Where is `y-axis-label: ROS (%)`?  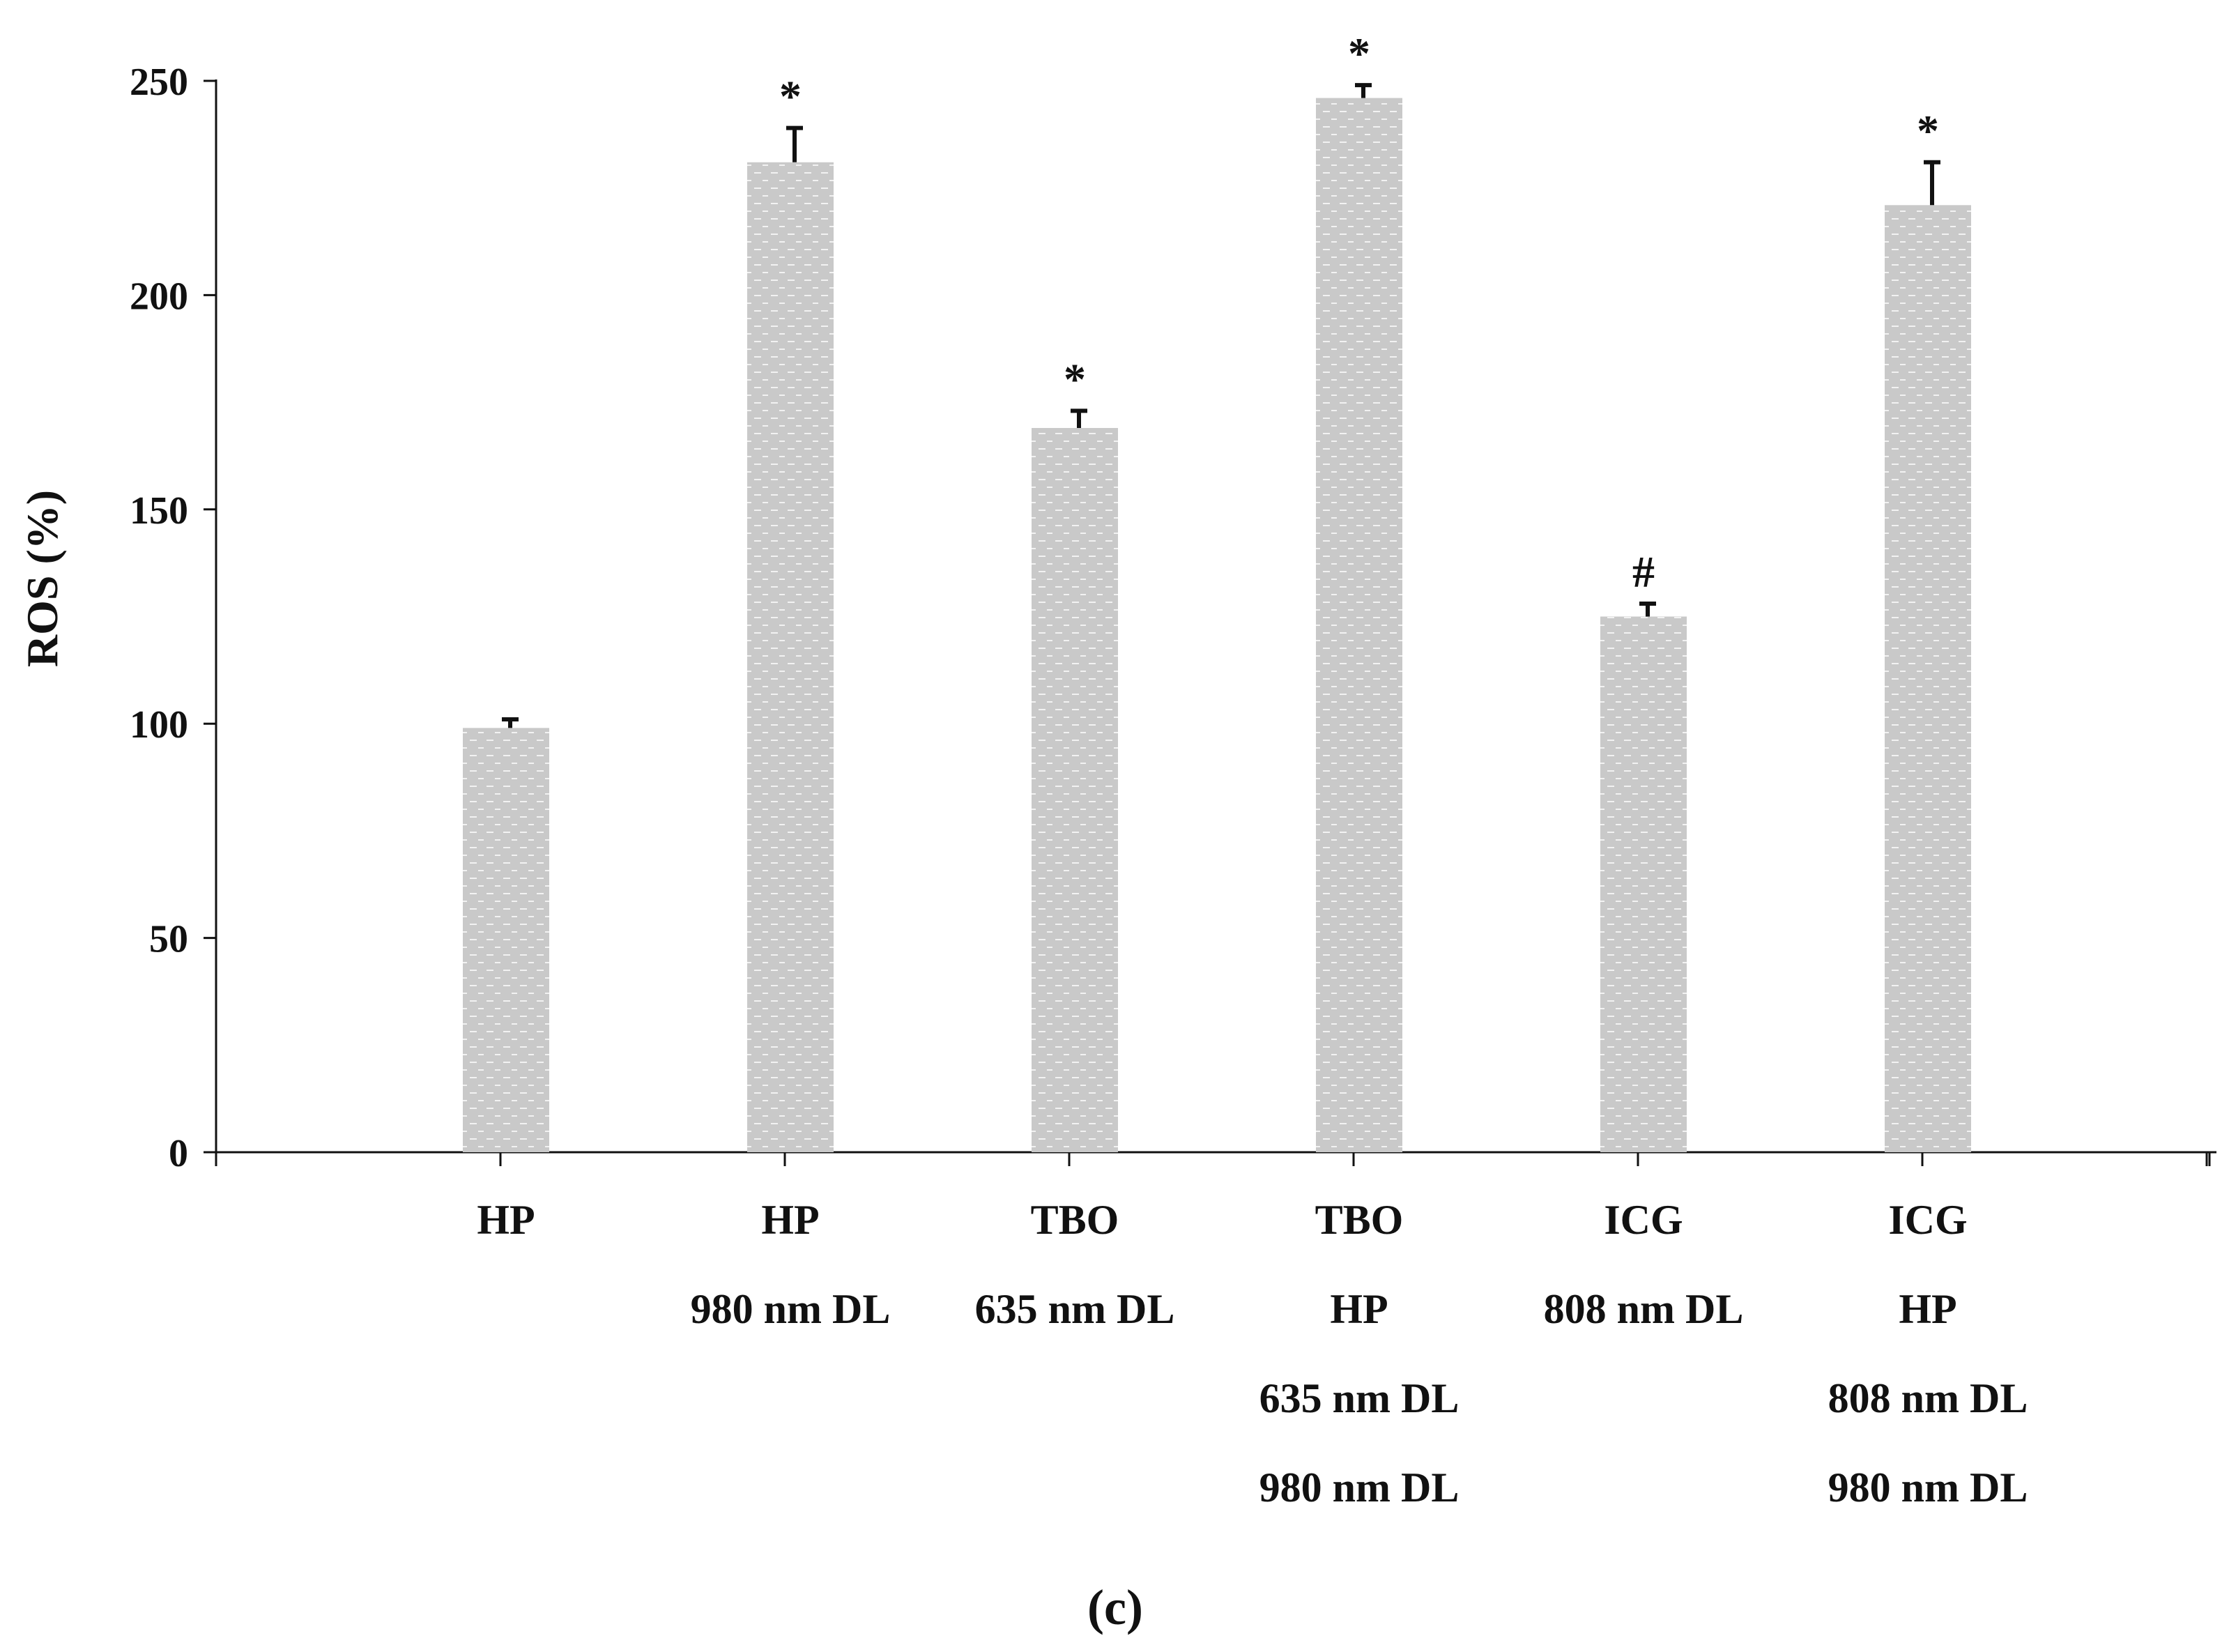
y-axis-label: ROS (%) is located at coordinates (42, 578).